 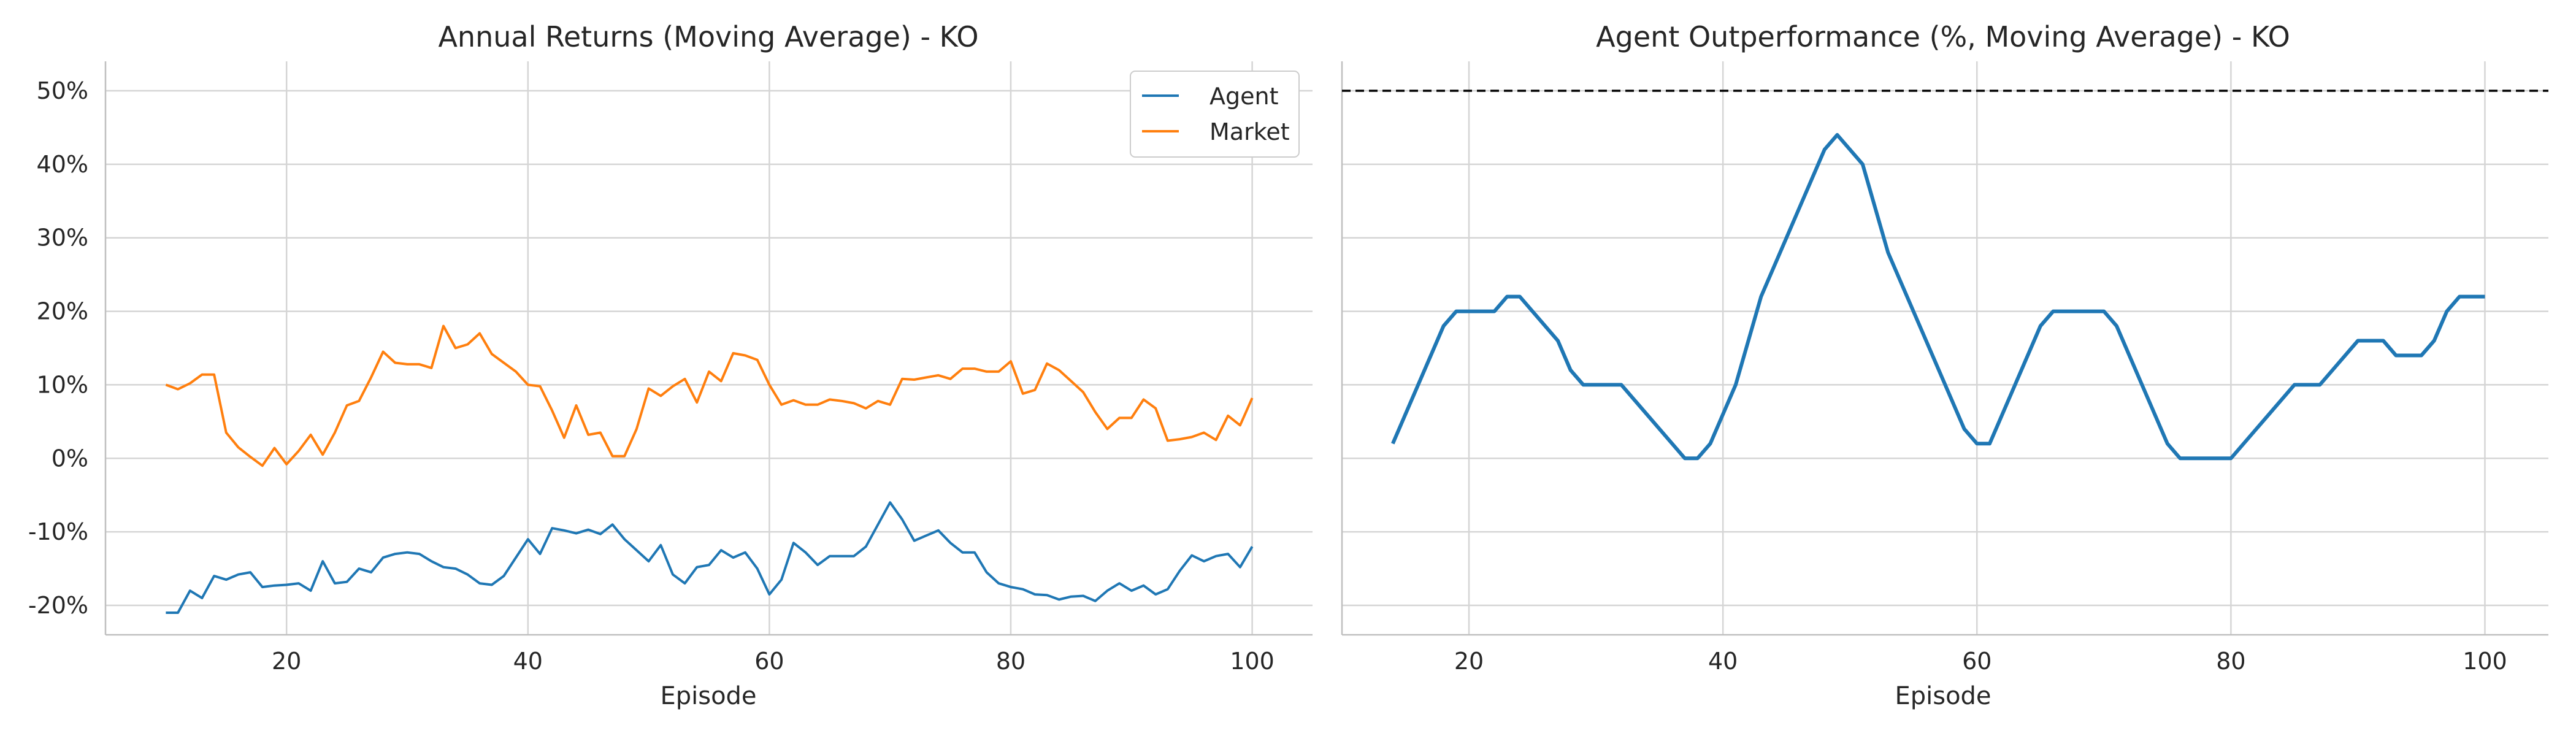 I want to click on legend-market-label: Market, so click(x=1249, y=131).